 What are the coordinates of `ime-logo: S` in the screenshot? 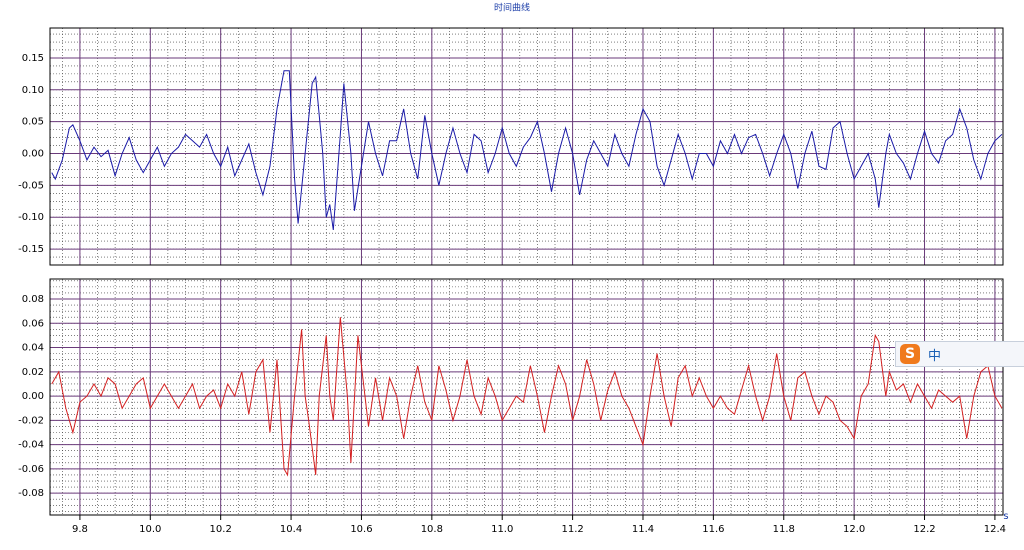 It's located at (910, 354).